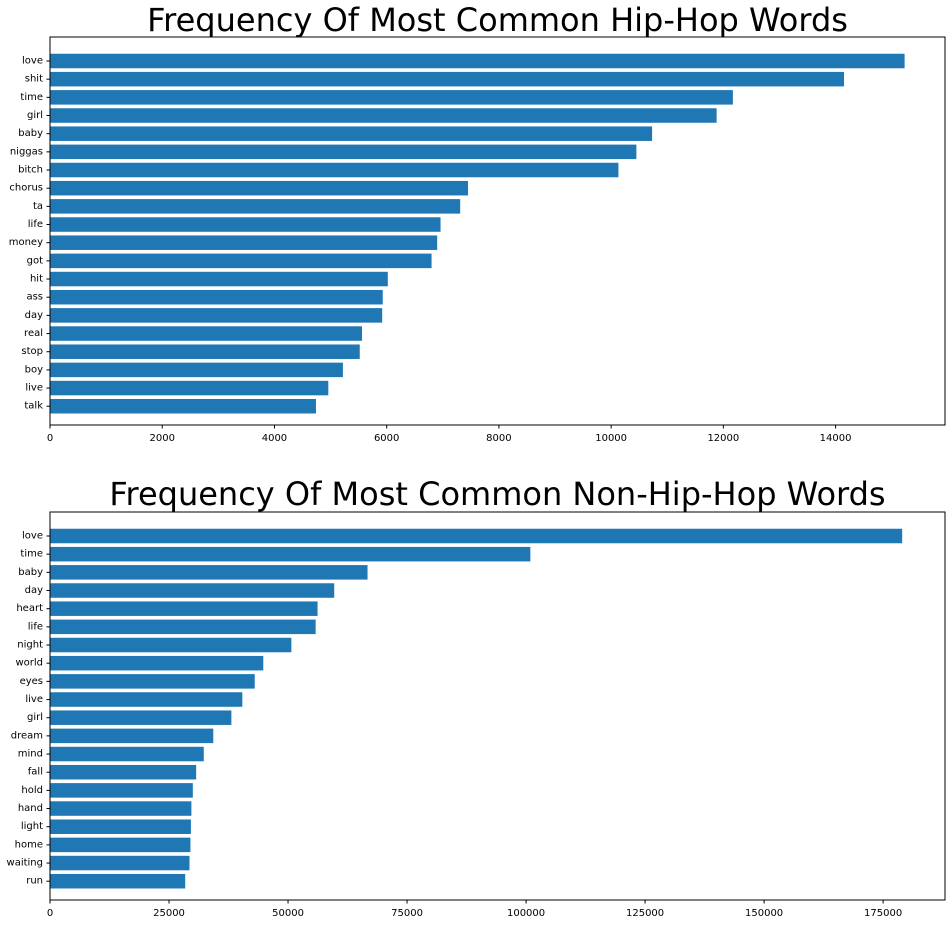  Describe the element at coordinates (123, 772) in the screenshot. I see `bar-fall` at that location.